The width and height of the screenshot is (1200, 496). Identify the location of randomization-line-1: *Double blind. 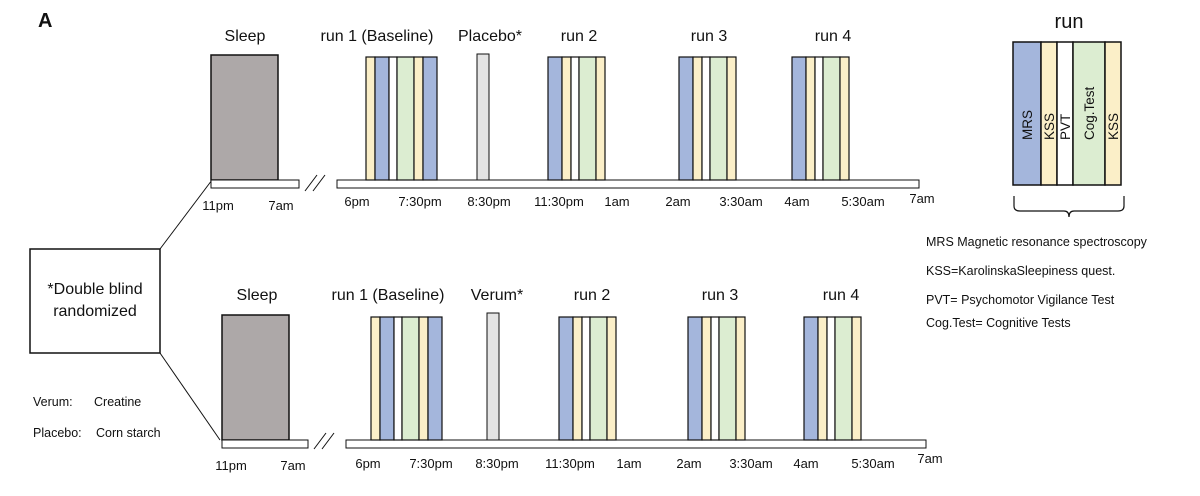
(94, 289).